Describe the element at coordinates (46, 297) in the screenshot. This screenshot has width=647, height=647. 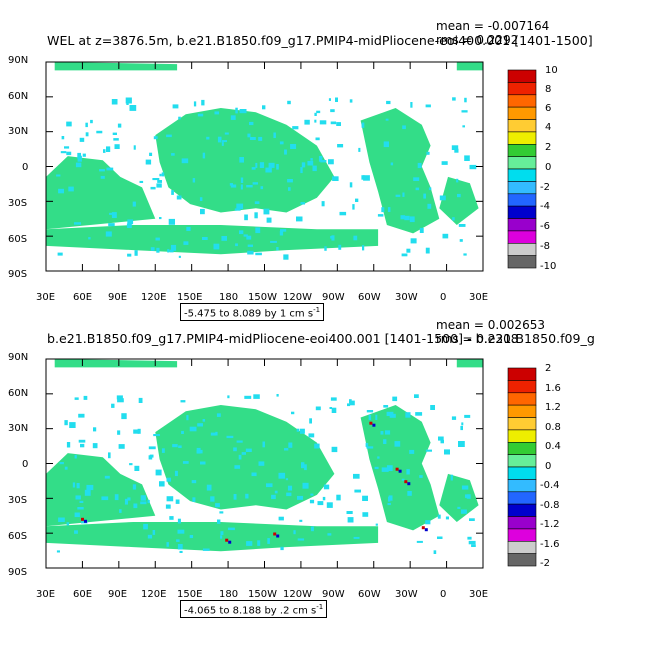
I see `p1-lon-30e: 30E` at that location.